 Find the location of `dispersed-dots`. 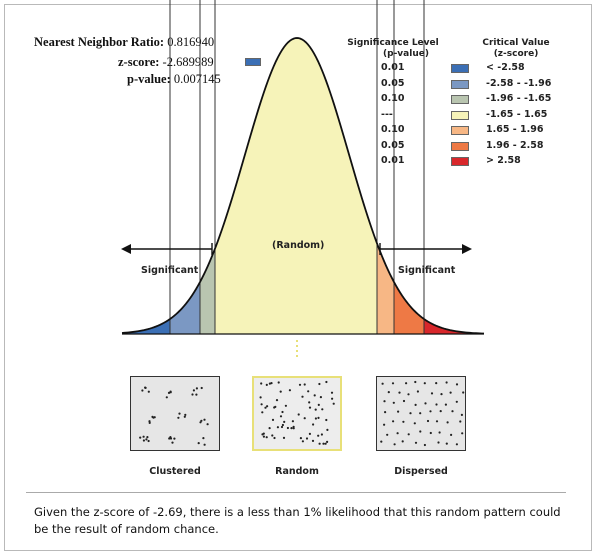

dispersed-dots is located at coordinates (422, 413).